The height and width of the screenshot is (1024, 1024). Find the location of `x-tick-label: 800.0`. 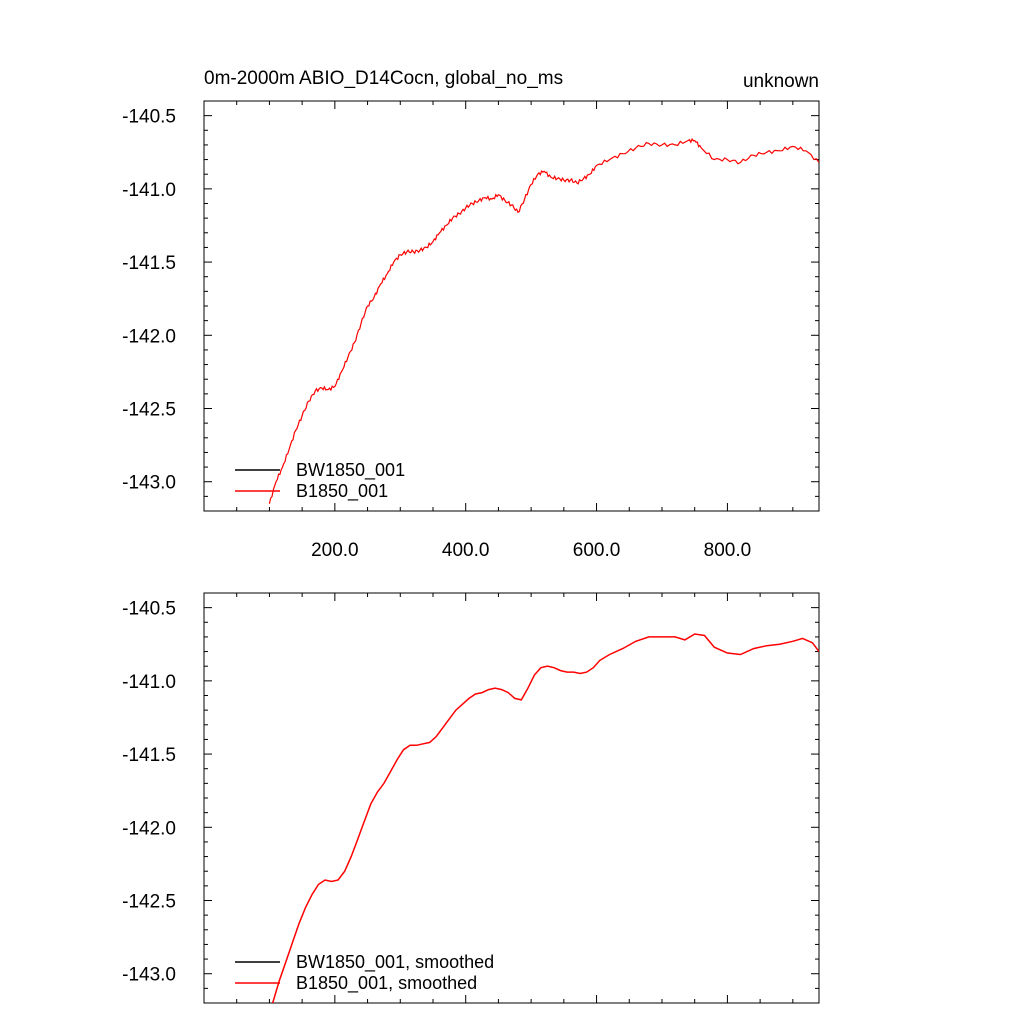

x-tick-label: 800.0 is located at coordinates (728, 550).